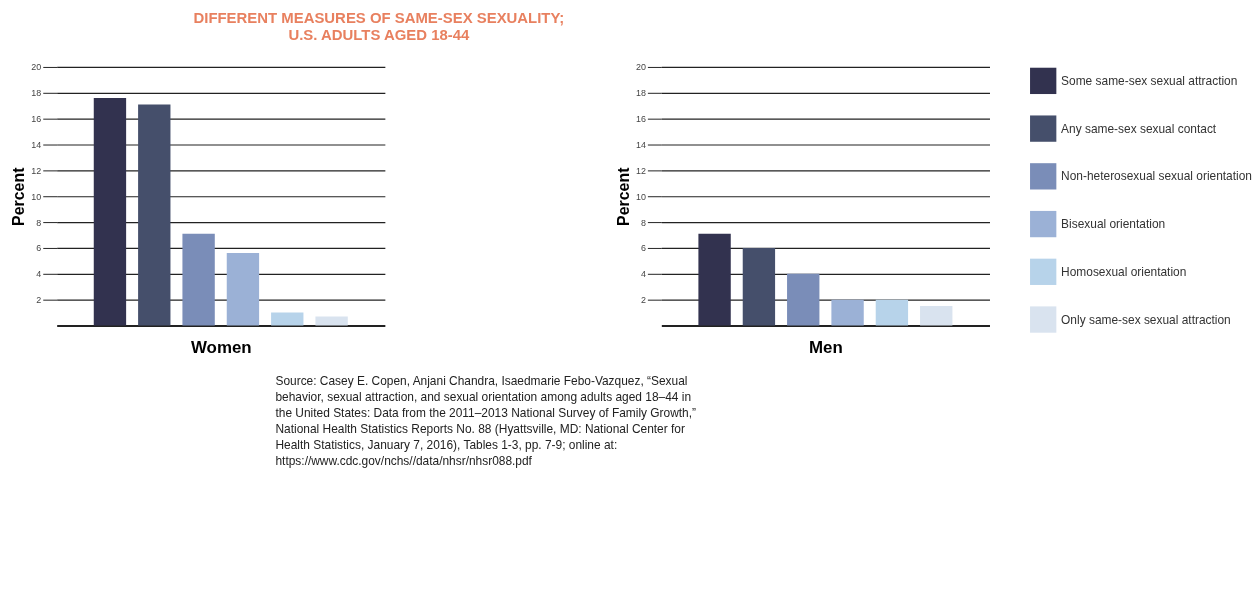 Image resolution: width=1258 pixels, height=609 pixels. I want to click on legend-label: Homosexual orientation, so click(1124, 271).